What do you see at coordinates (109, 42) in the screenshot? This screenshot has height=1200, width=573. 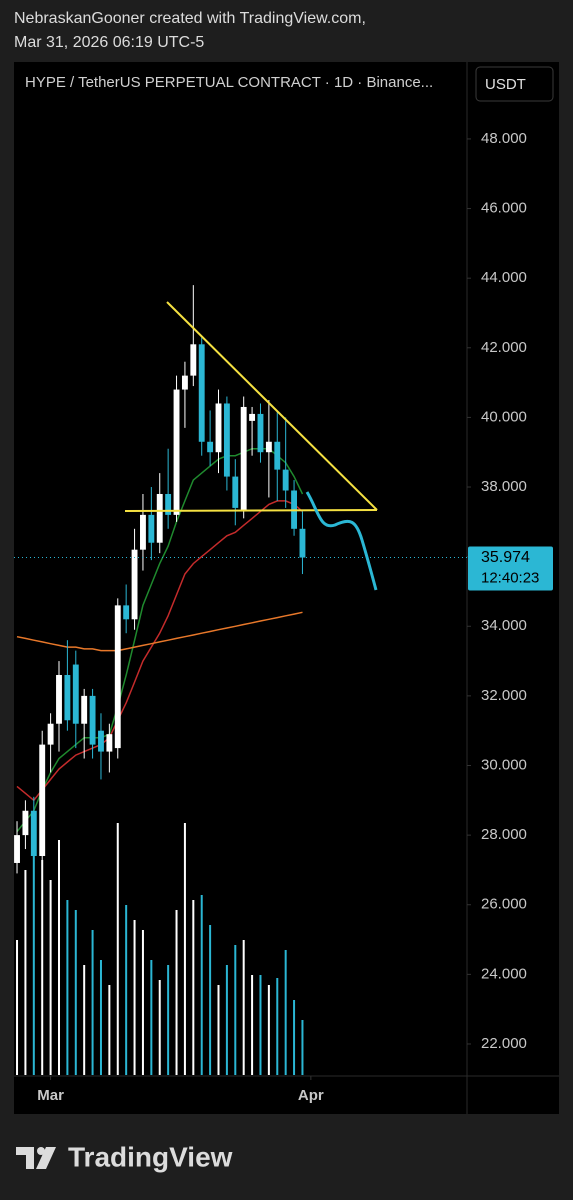 I see `timestamp: Mar 31, 2026 06:19 UTC-5` at bounding box center [109, 42].